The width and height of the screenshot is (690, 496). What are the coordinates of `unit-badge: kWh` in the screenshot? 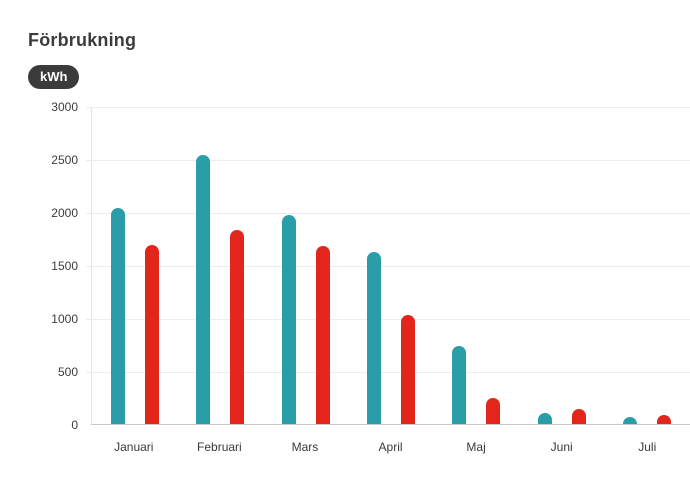 It's located at (54, 77).